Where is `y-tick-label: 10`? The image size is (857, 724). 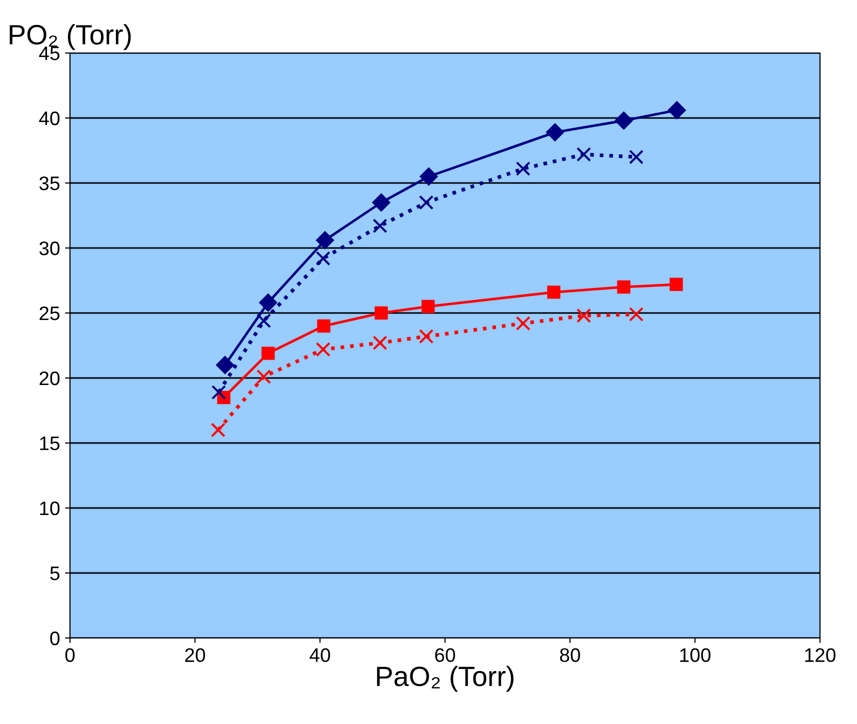 y-tick-label: 10 is located at coordinates (50, 508).